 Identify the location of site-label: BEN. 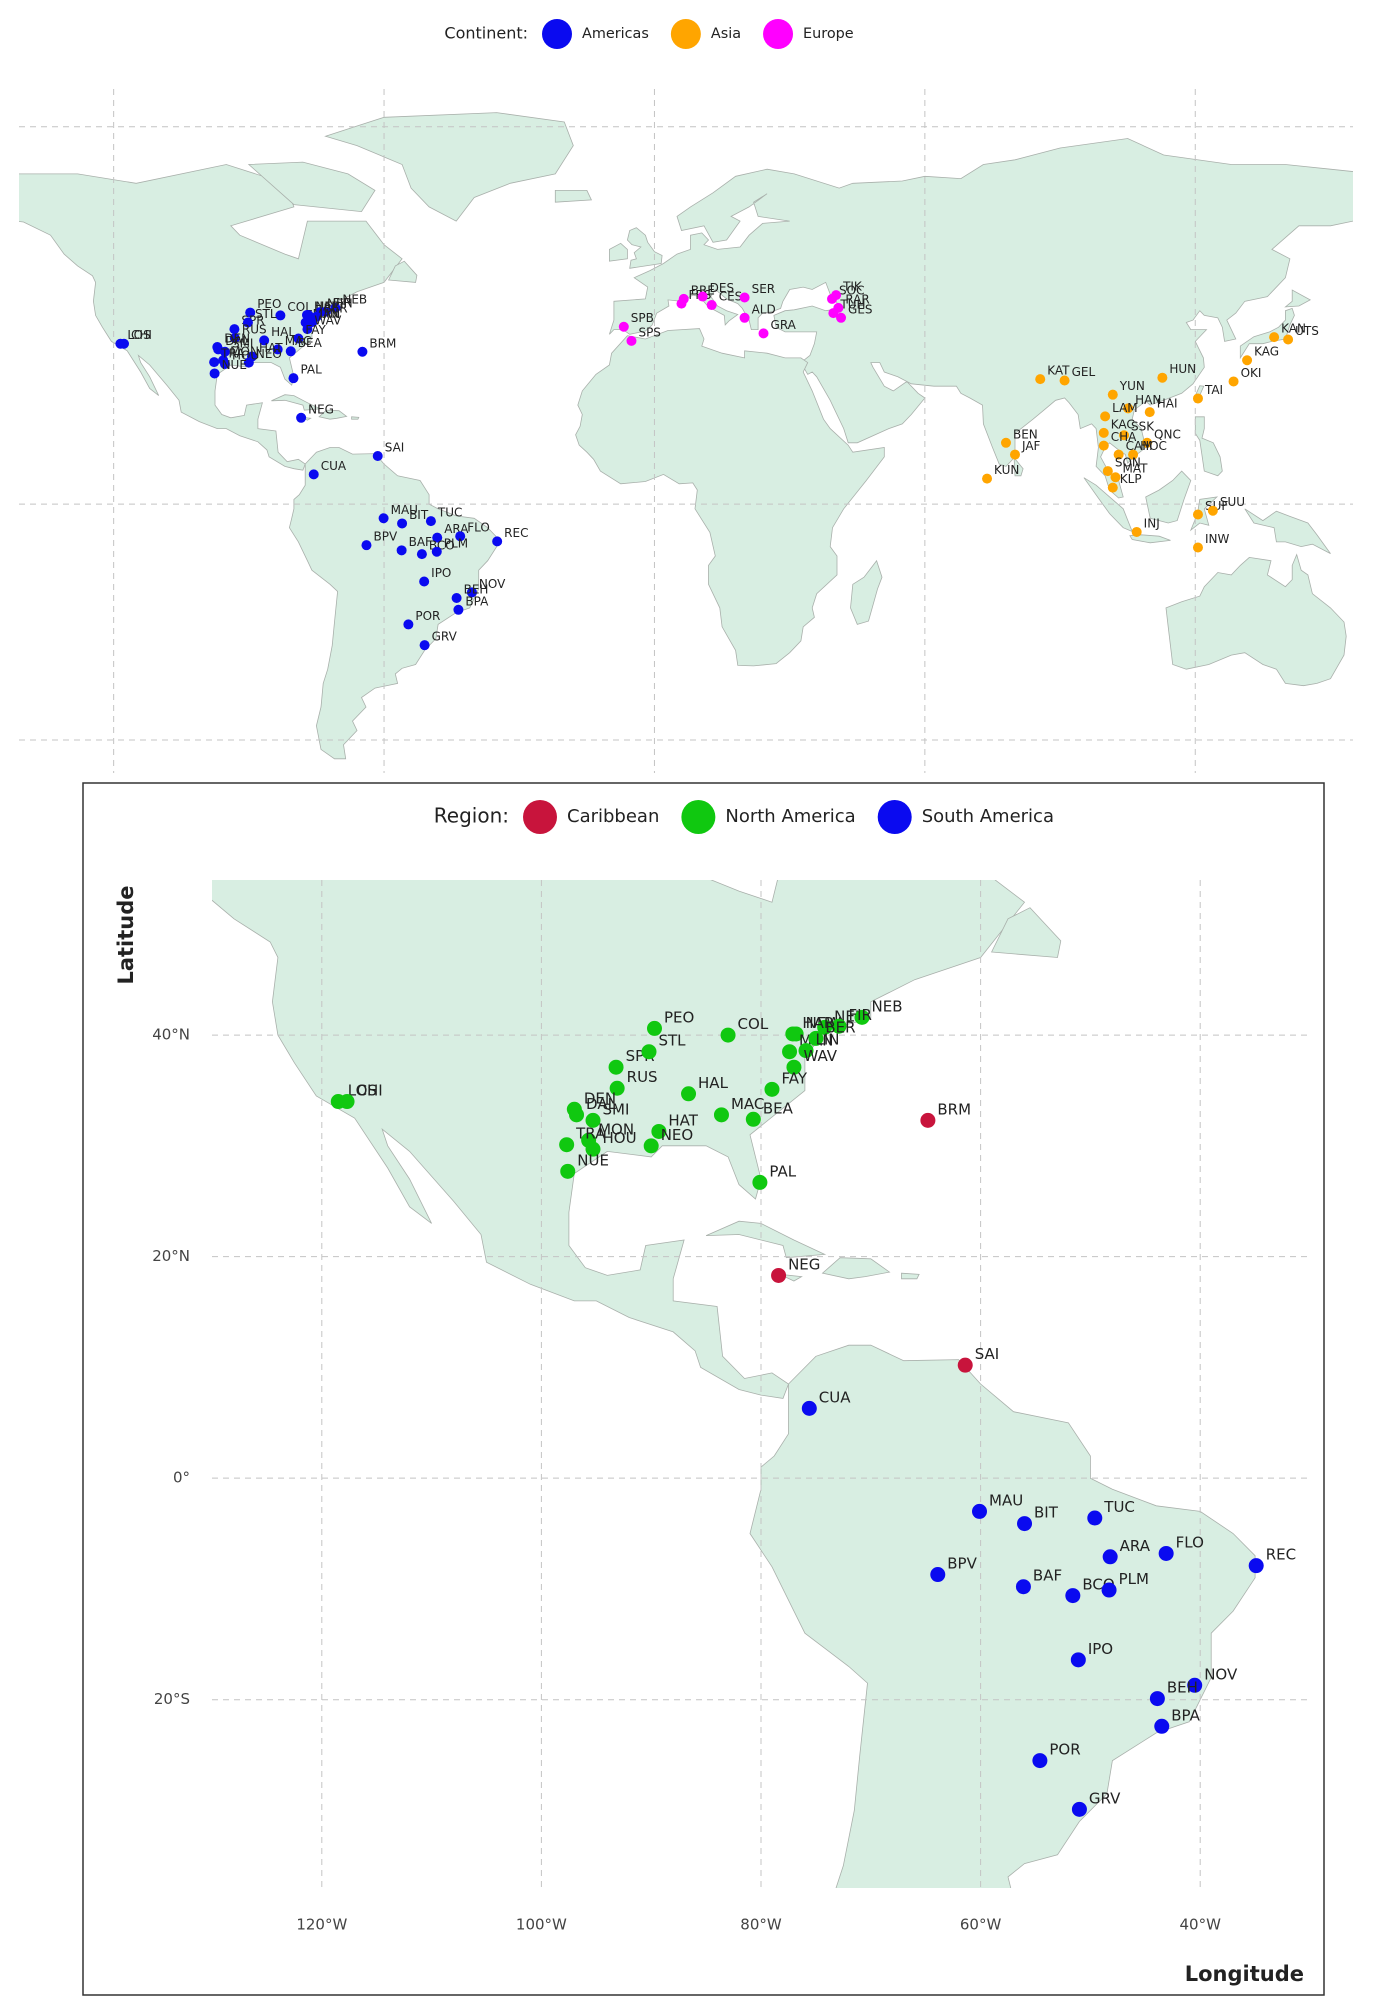
(1025, 434).